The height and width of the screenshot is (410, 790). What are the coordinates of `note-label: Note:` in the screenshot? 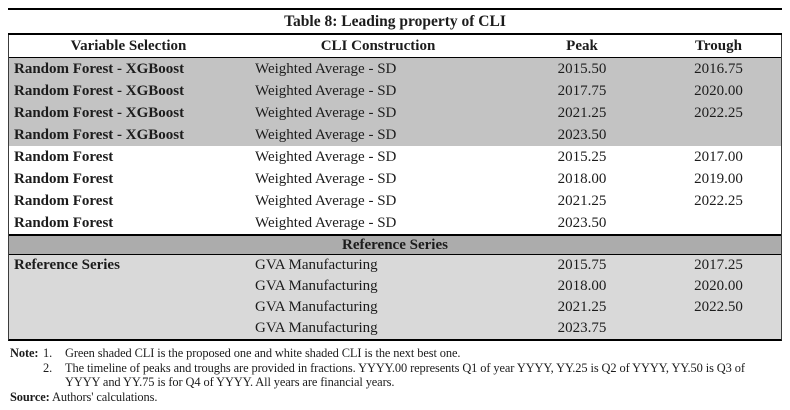 It's located at (24, 353).